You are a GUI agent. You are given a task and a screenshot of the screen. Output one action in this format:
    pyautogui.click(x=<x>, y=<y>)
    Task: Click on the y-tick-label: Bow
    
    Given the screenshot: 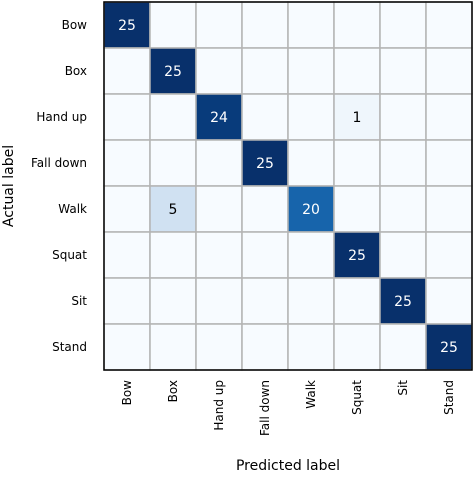 What is the action you would take?
    pyautogui.click(x=75, y=25)
    